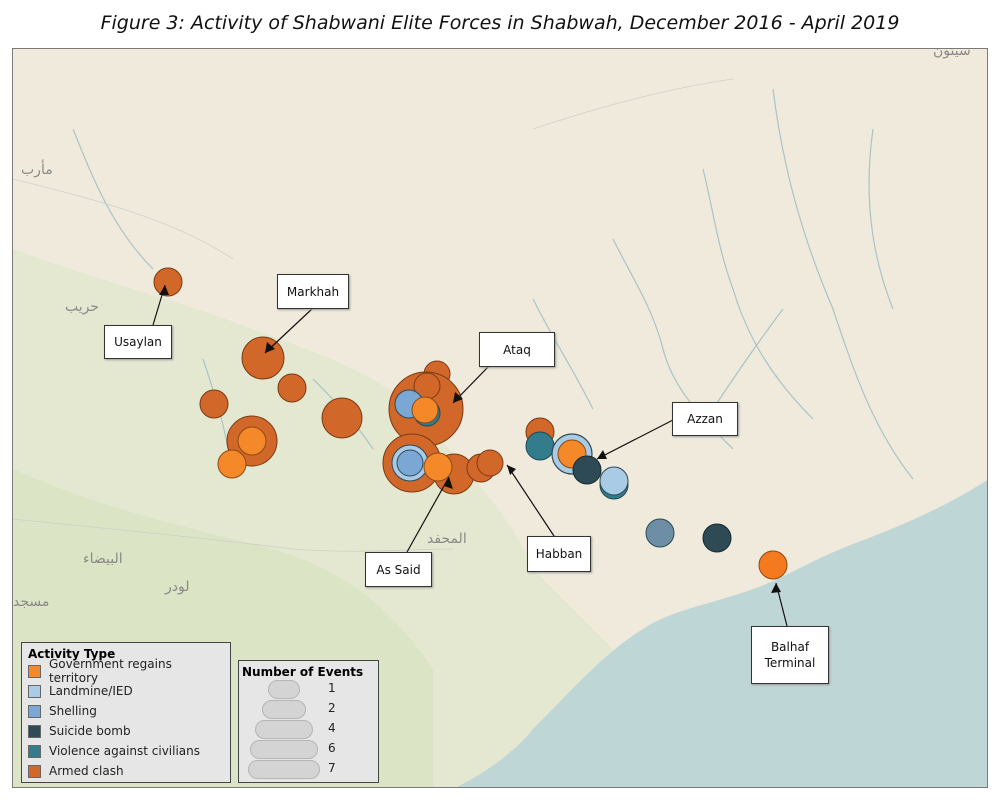 Image resolution: width=1000 pixels, height=800 pixels. Describe the element at coordinates (332, 728) in the screenshot. I see `size-label: 4` at that location.